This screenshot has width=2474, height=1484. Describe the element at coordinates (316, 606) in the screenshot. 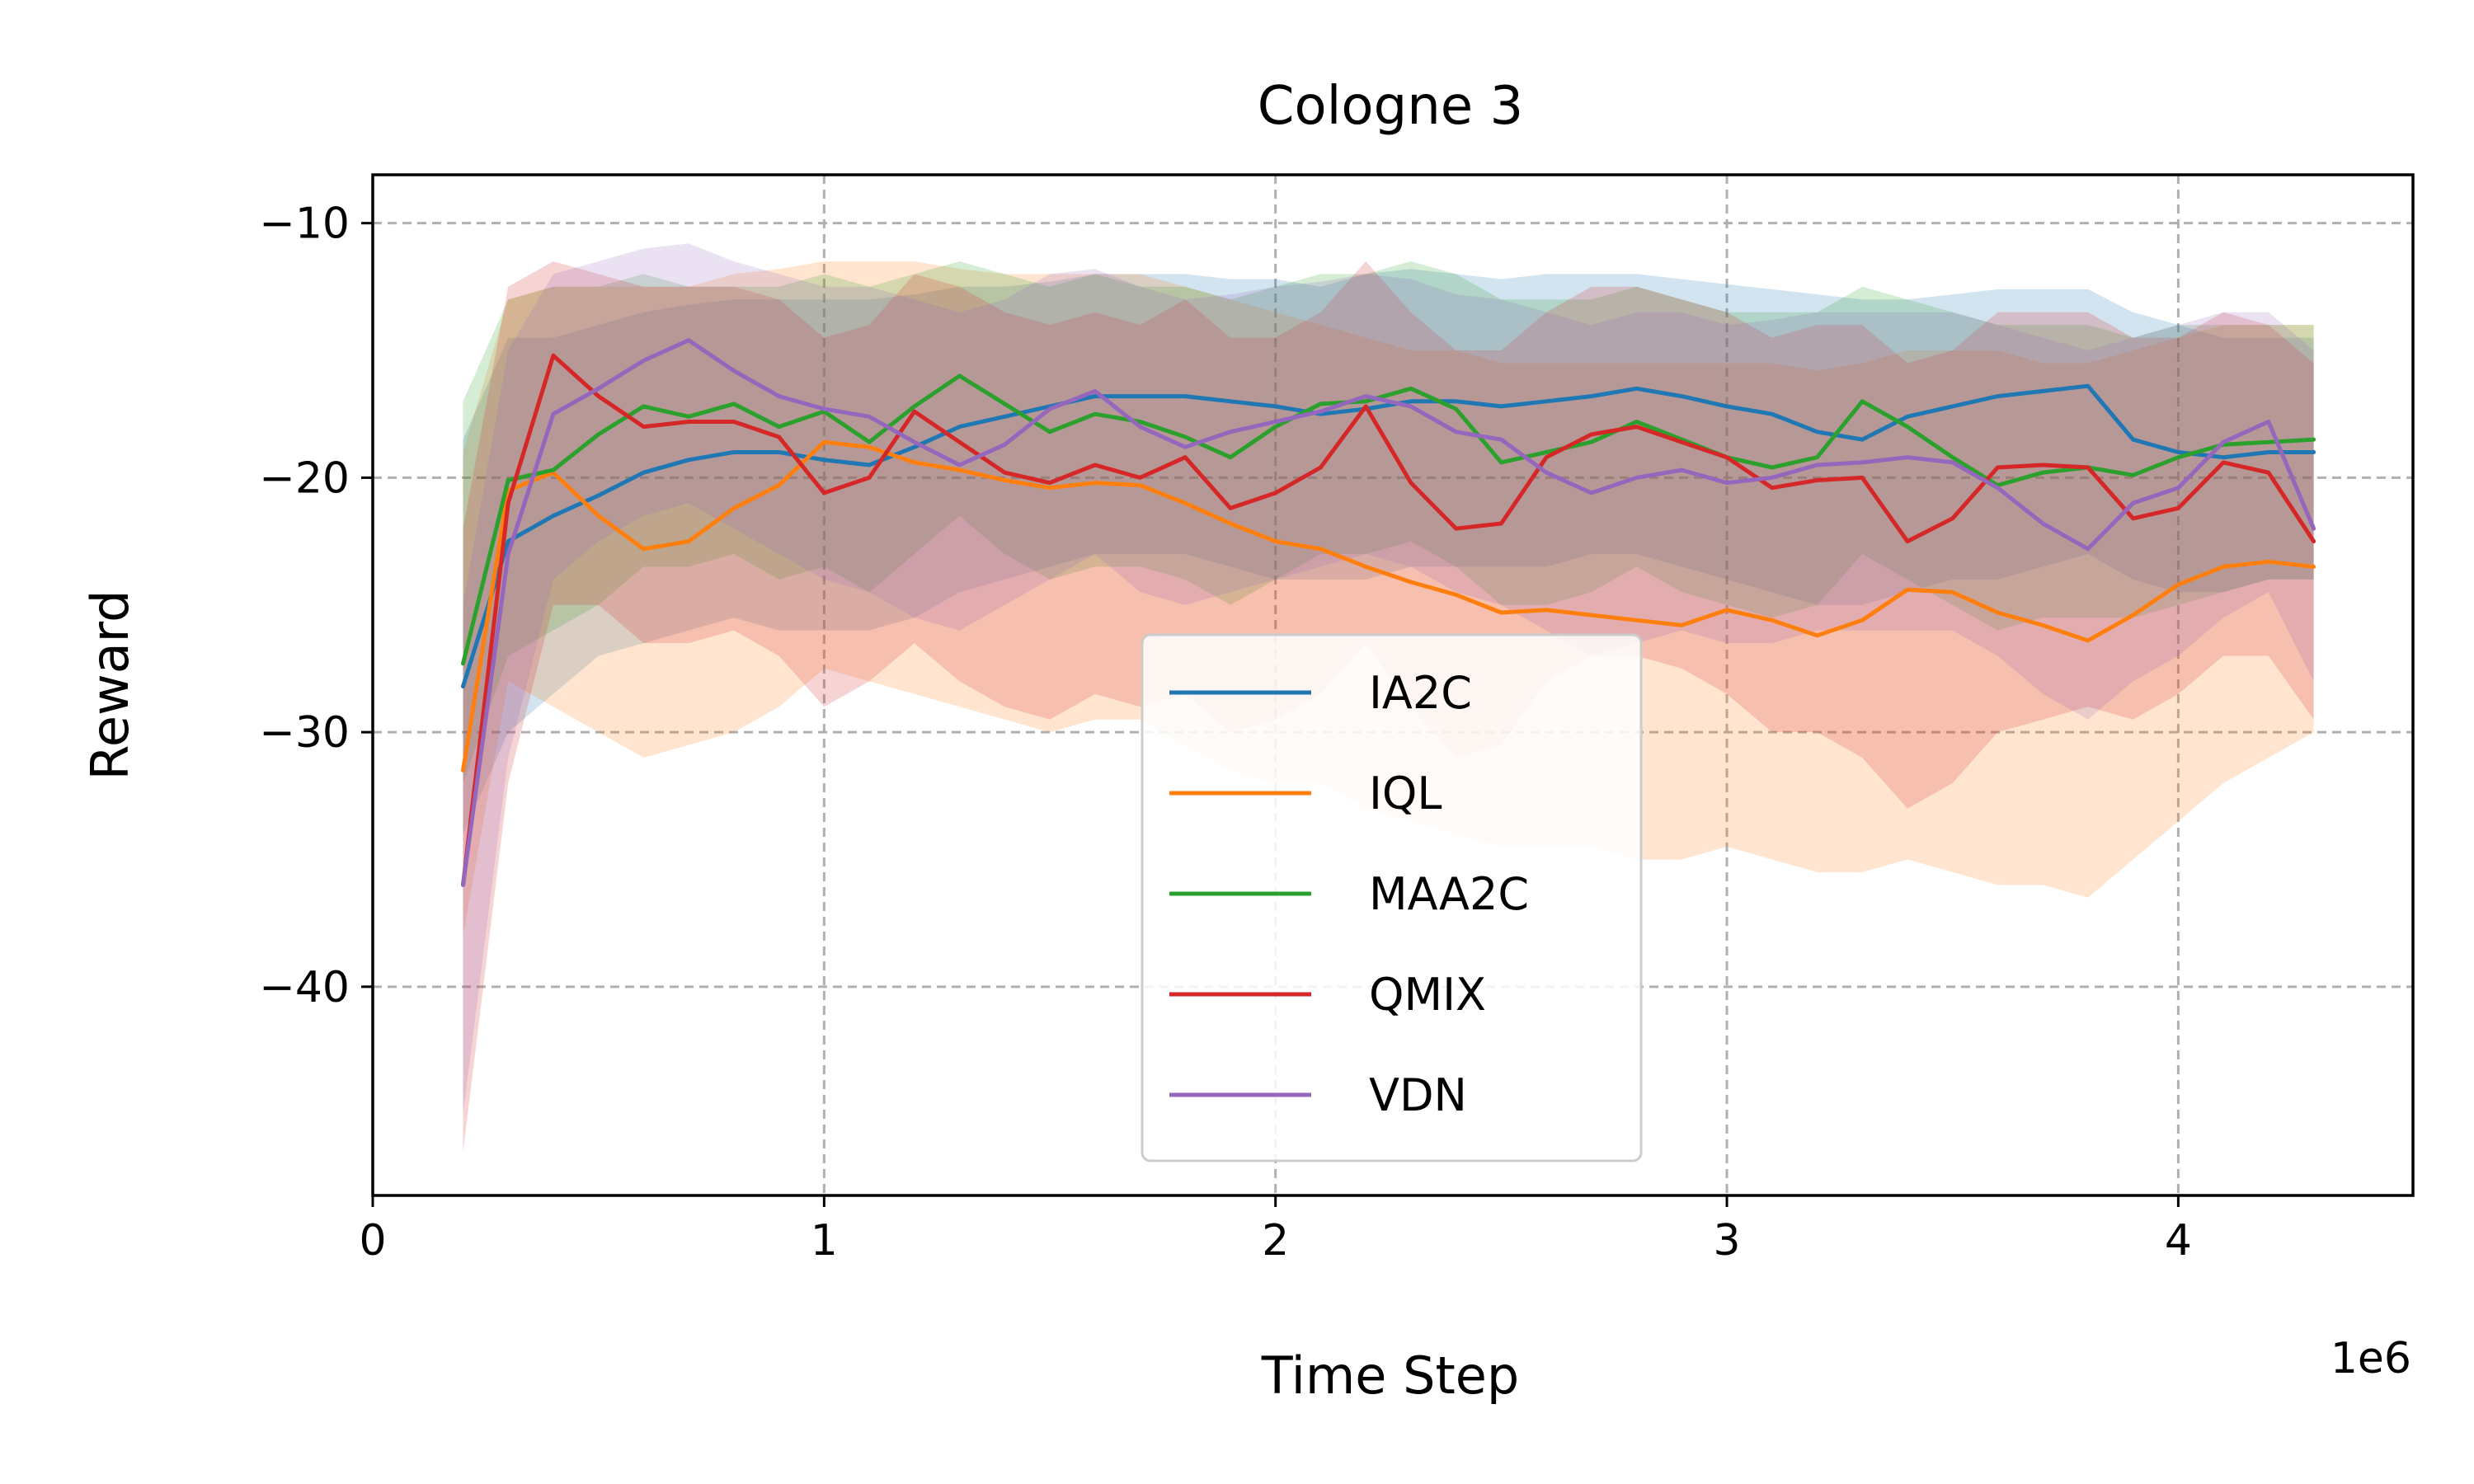

I see `y-axis-ticks: −10 −20 −30 −40` at that location.